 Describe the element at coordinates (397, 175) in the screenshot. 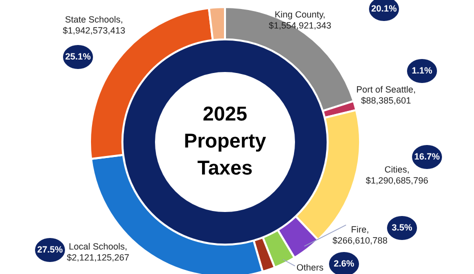

I see `slice-label: Cities, $1,290,685,796` at that location.